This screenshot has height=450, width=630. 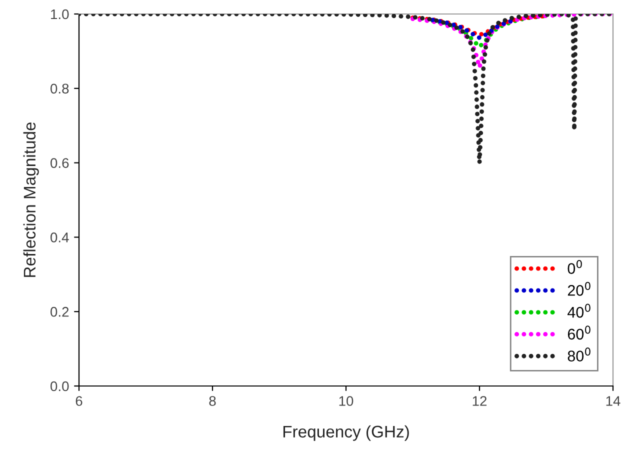 I want to click on y-tick-label: 0.2, so click(x=59, y=311).